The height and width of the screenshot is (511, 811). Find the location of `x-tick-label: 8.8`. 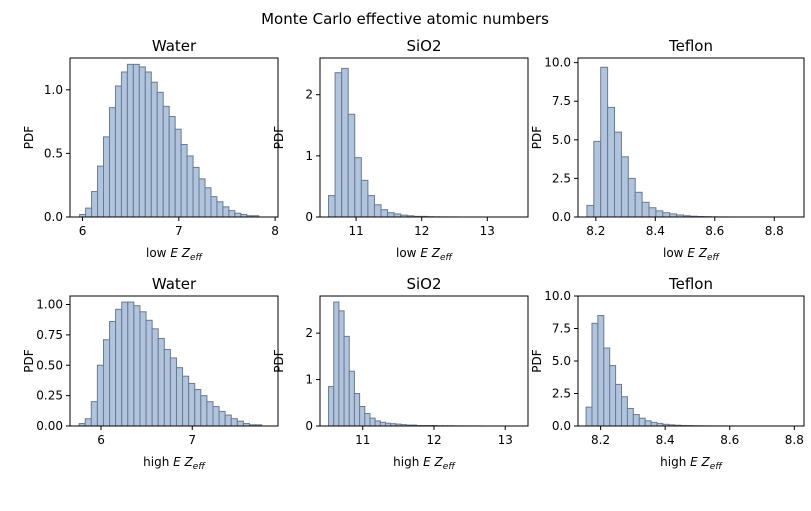

x-tick-label: 8.8 is located at coordinates (774, 231).